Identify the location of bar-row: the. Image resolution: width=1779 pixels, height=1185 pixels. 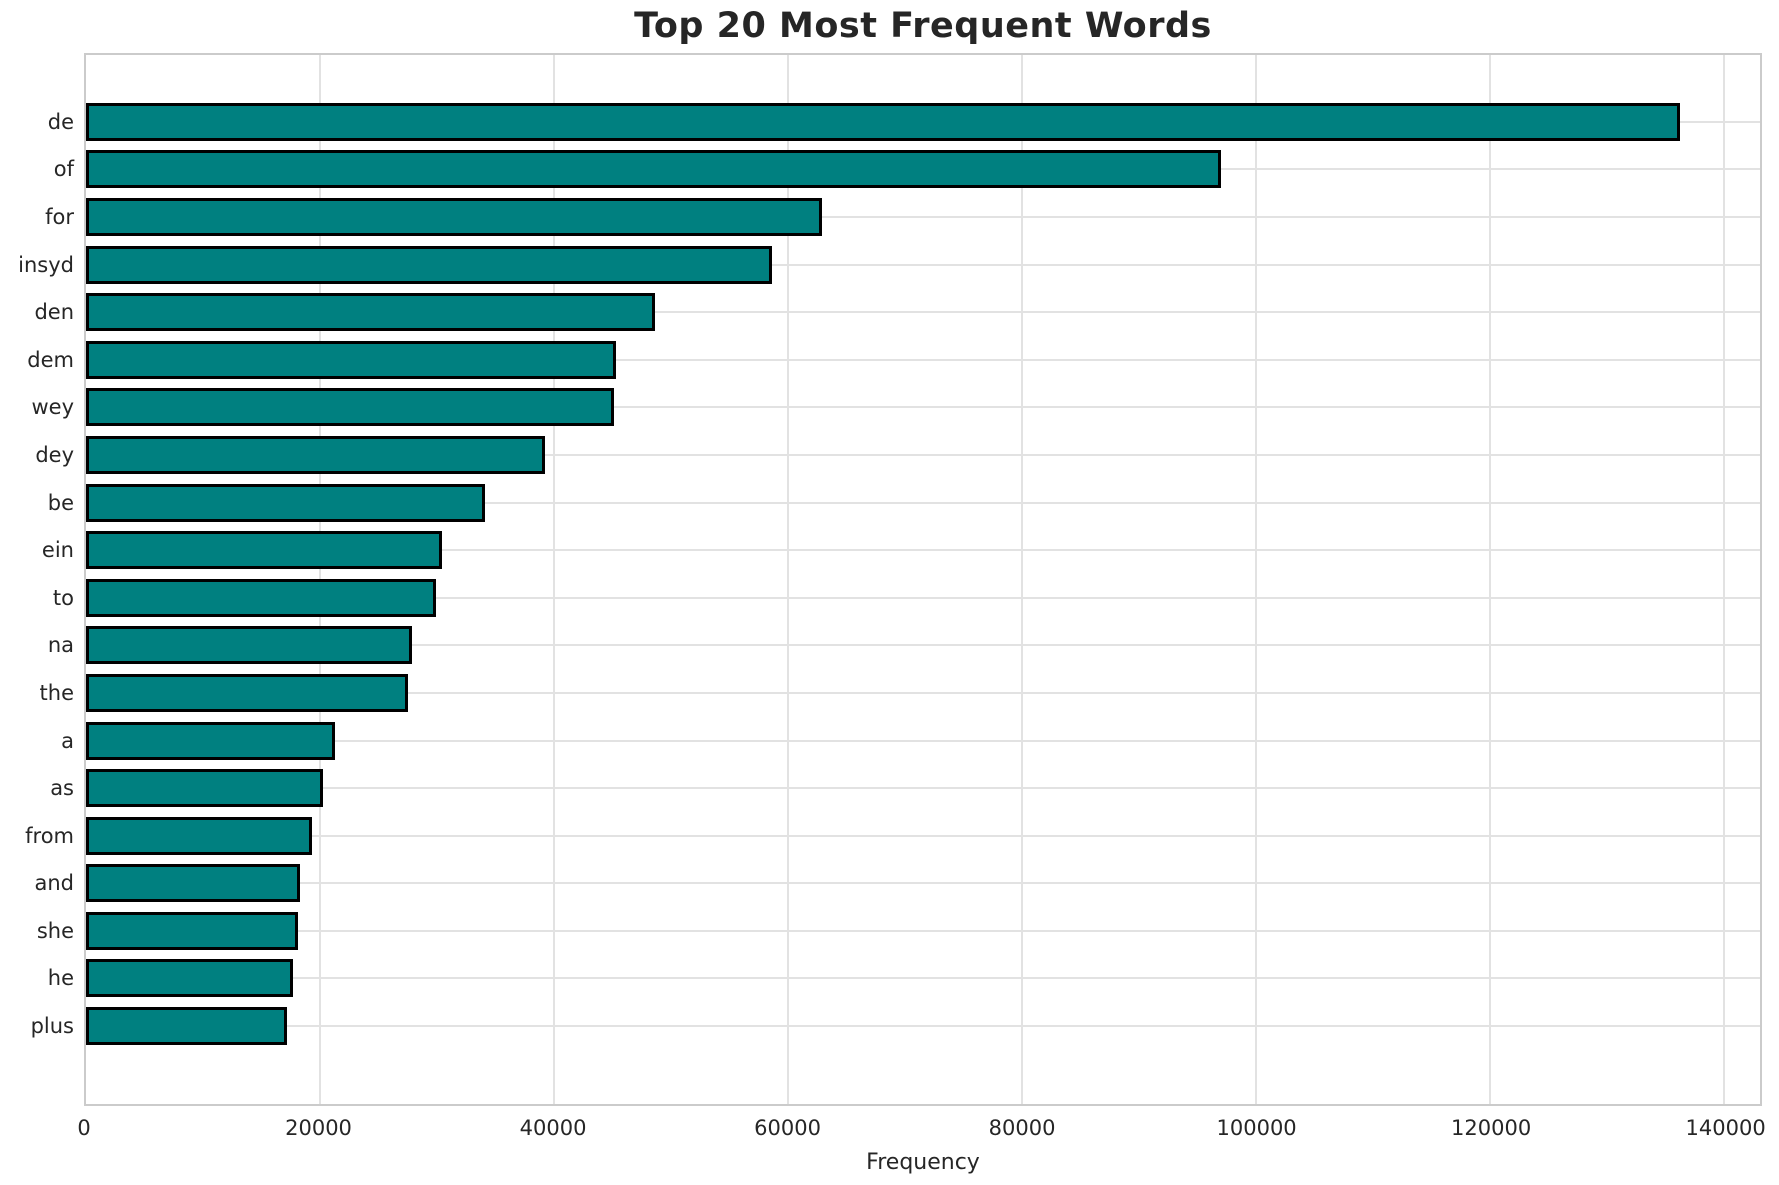
(900, 693).